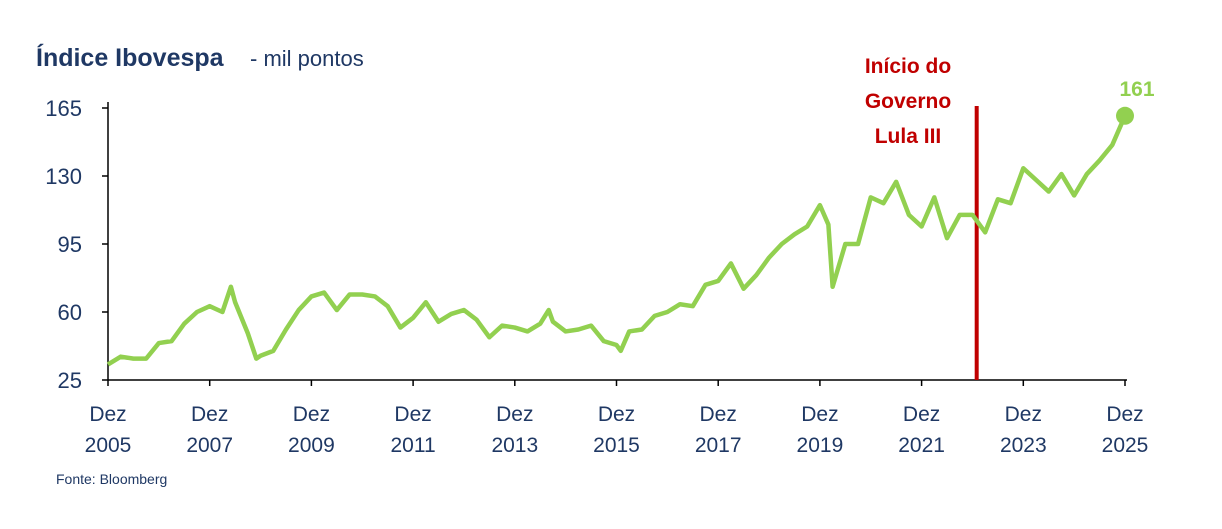 This screenshot has height=529, width=1222. What do you see at coordinates (413, 430) in the screenshot?
I see `x-tick-label: Dez 2011` at bounding box center [413, 430].